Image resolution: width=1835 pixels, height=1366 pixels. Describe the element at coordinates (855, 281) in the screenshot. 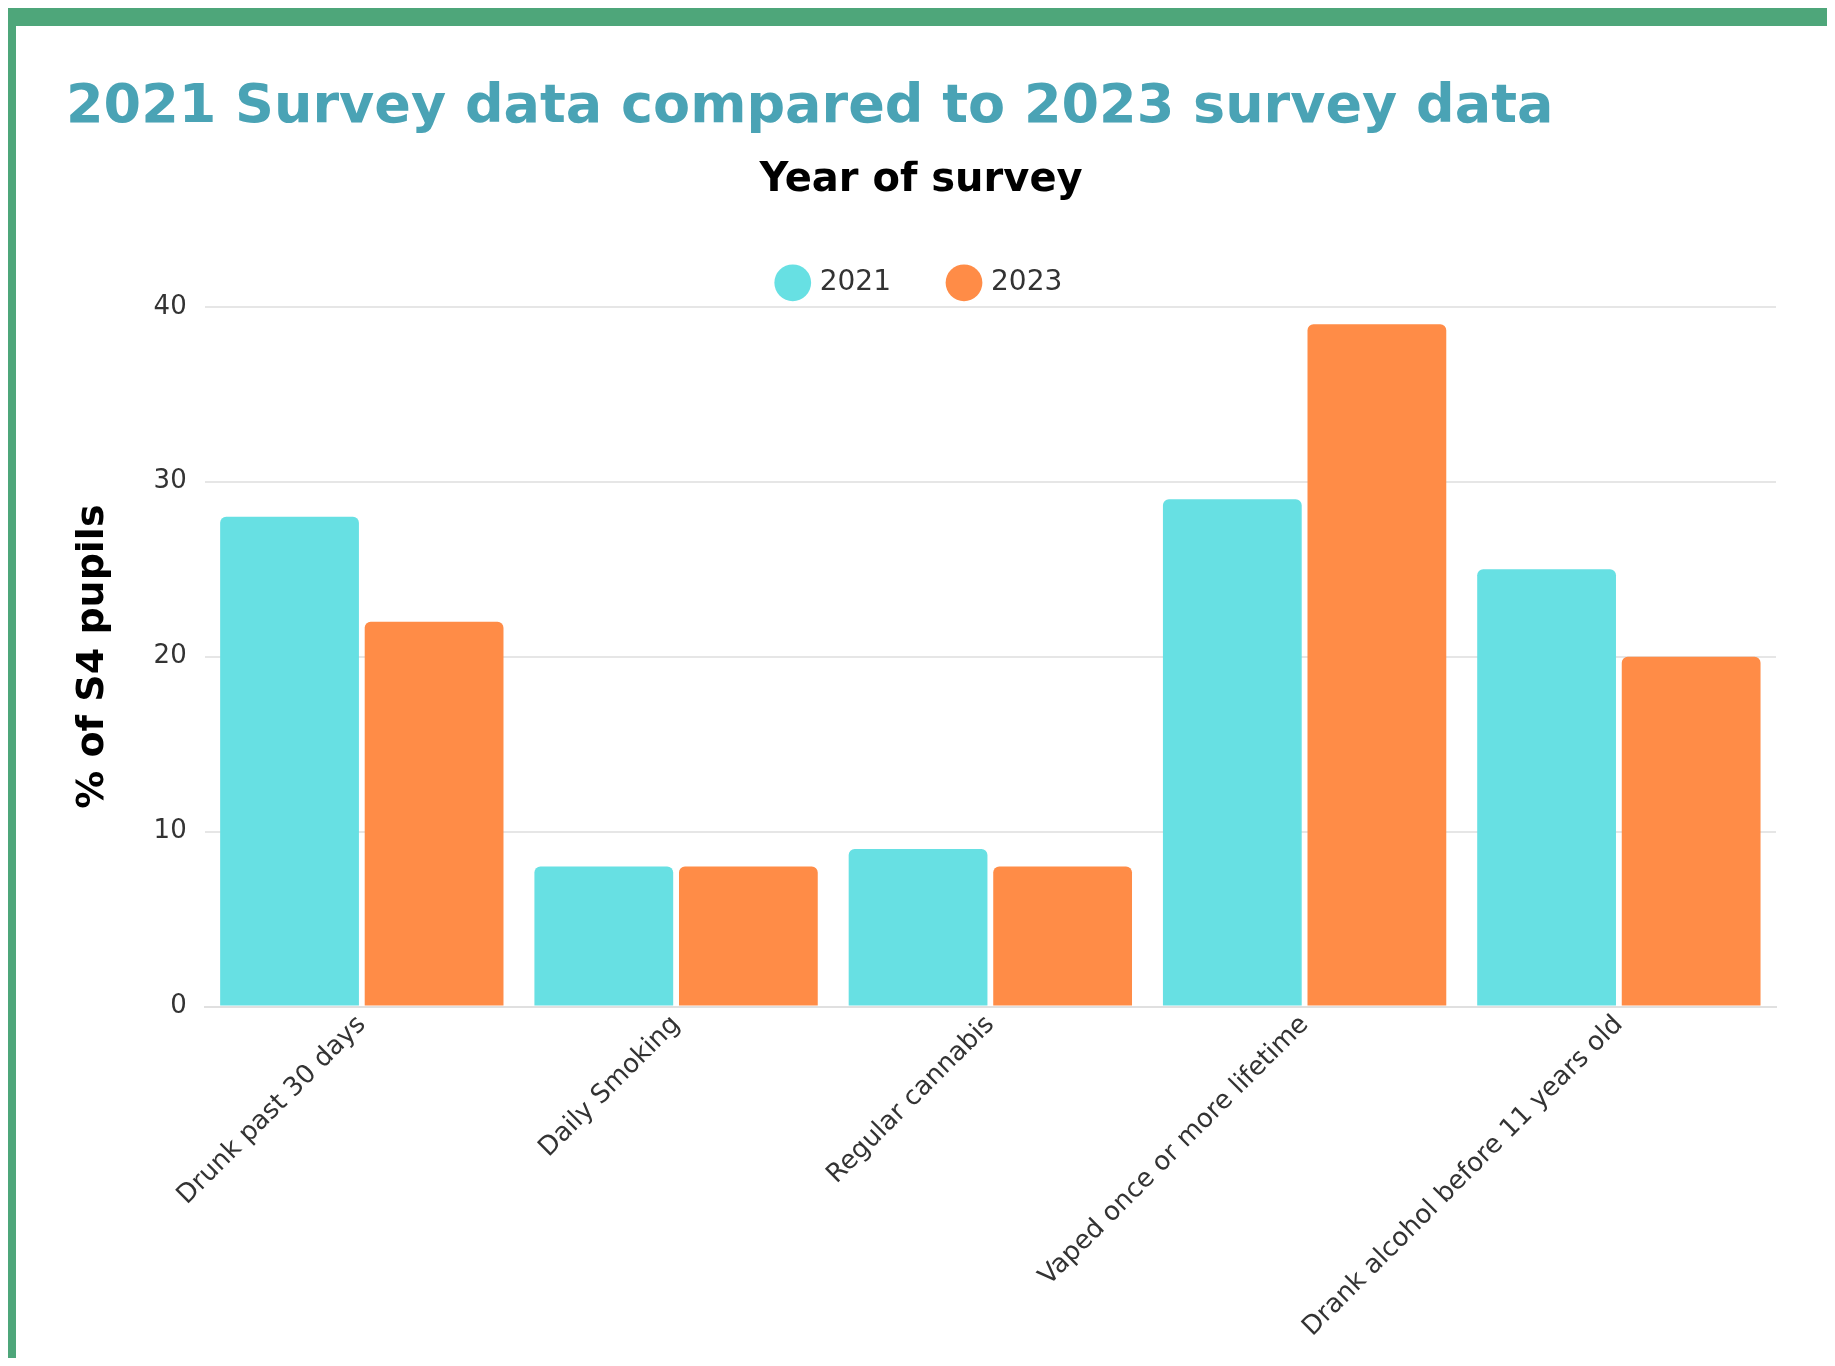

I see `legend-label: 2021` at that location.